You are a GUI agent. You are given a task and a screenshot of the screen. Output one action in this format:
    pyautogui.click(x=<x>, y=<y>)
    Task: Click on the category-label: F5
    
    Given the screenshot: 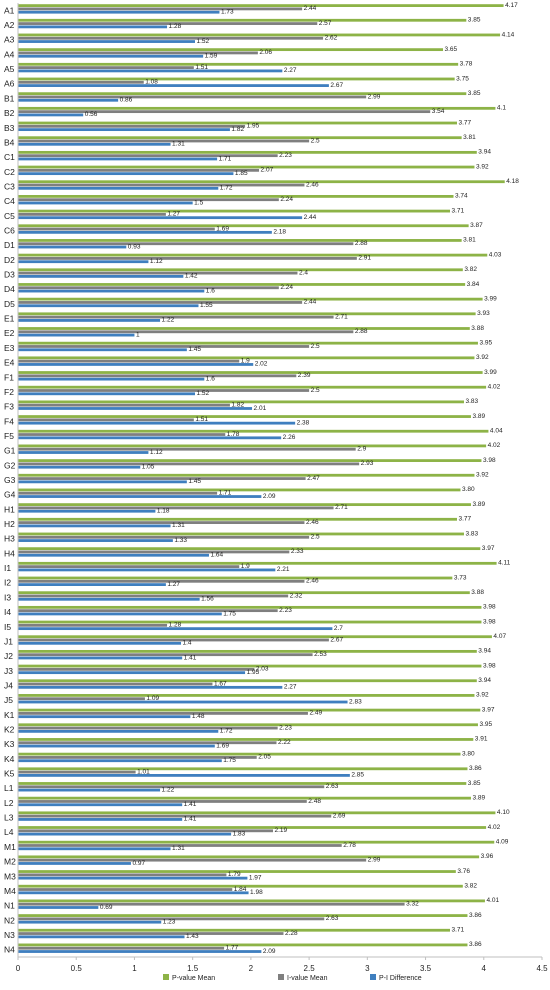 What is the action you would take?
    pyautogui.click(x=9, y=436)
    